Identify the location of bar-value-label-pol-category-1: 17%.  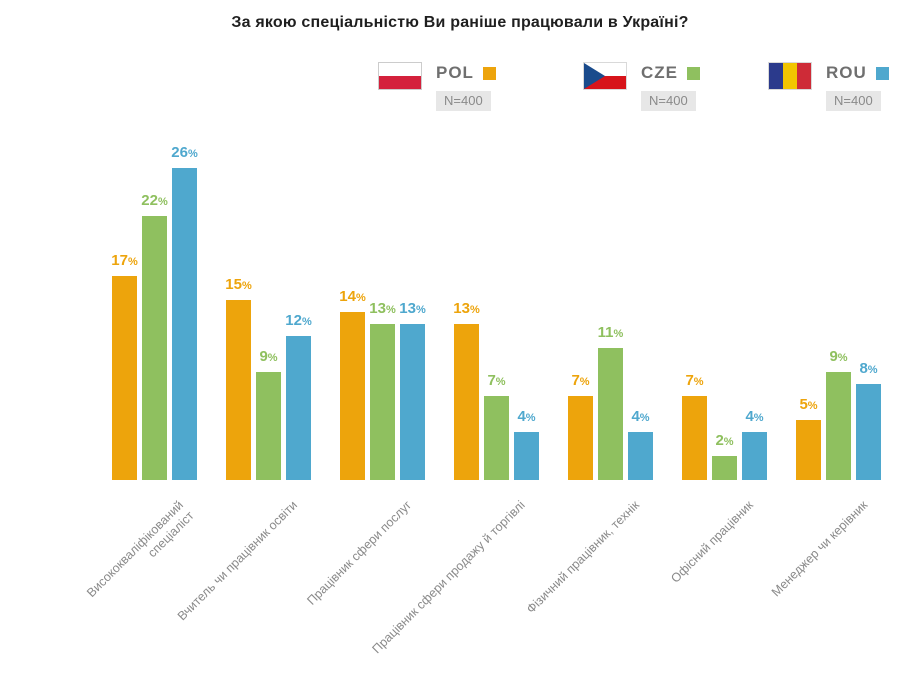
(125, 261).